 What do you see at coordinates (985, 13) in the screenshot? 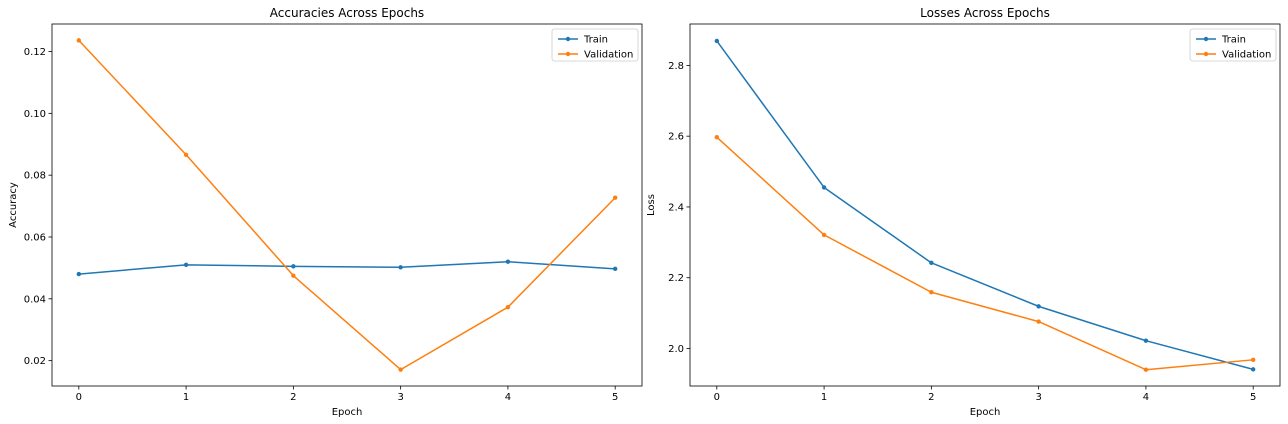
I see `chart-title: Losses Across Epochs` at bounding box center [985, 13].